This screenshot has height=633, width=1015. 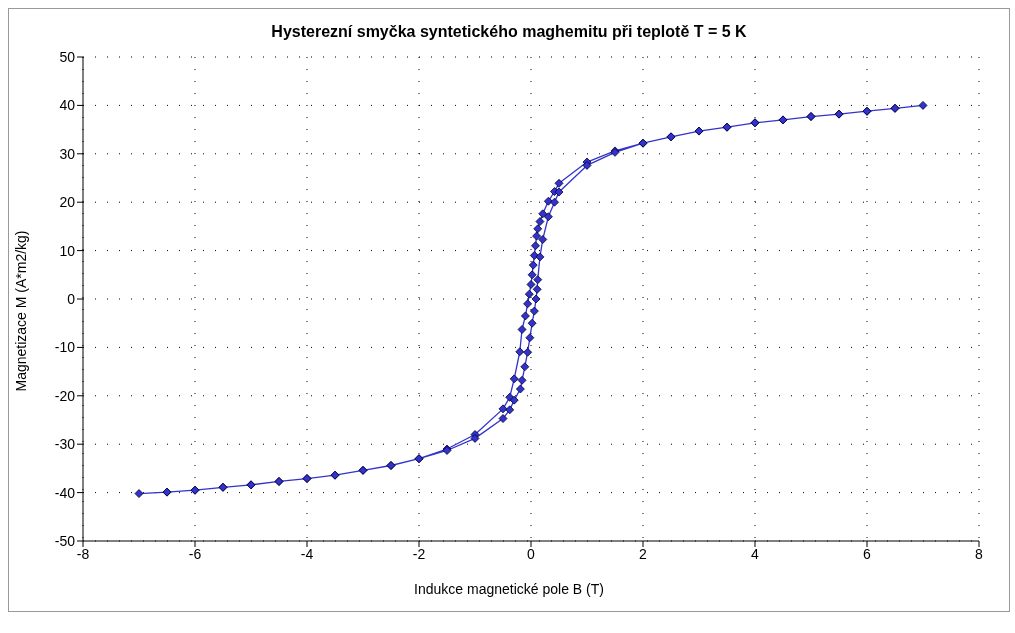 What do you see at coordinates (307, 553) in the screenshot?
I see `x-tick-label: -4` at bounding box center [307, 553].